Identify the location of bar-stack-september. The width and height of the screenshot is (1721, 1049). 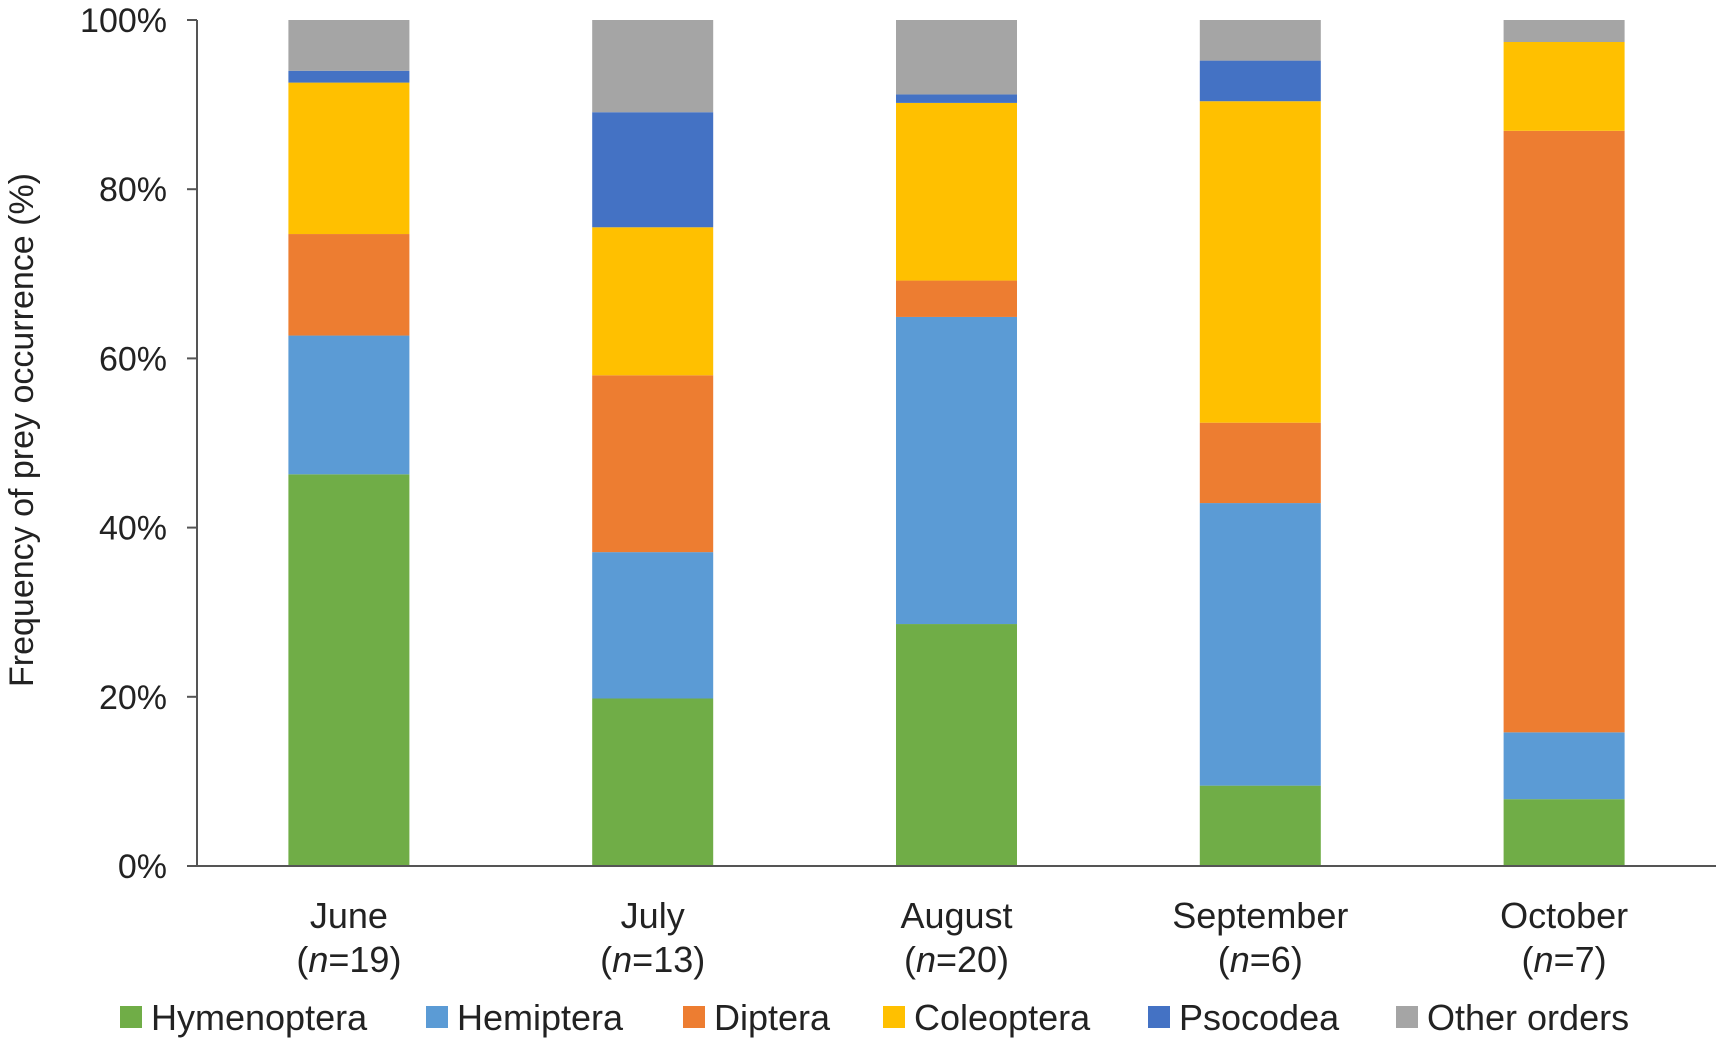
(1260, 443).